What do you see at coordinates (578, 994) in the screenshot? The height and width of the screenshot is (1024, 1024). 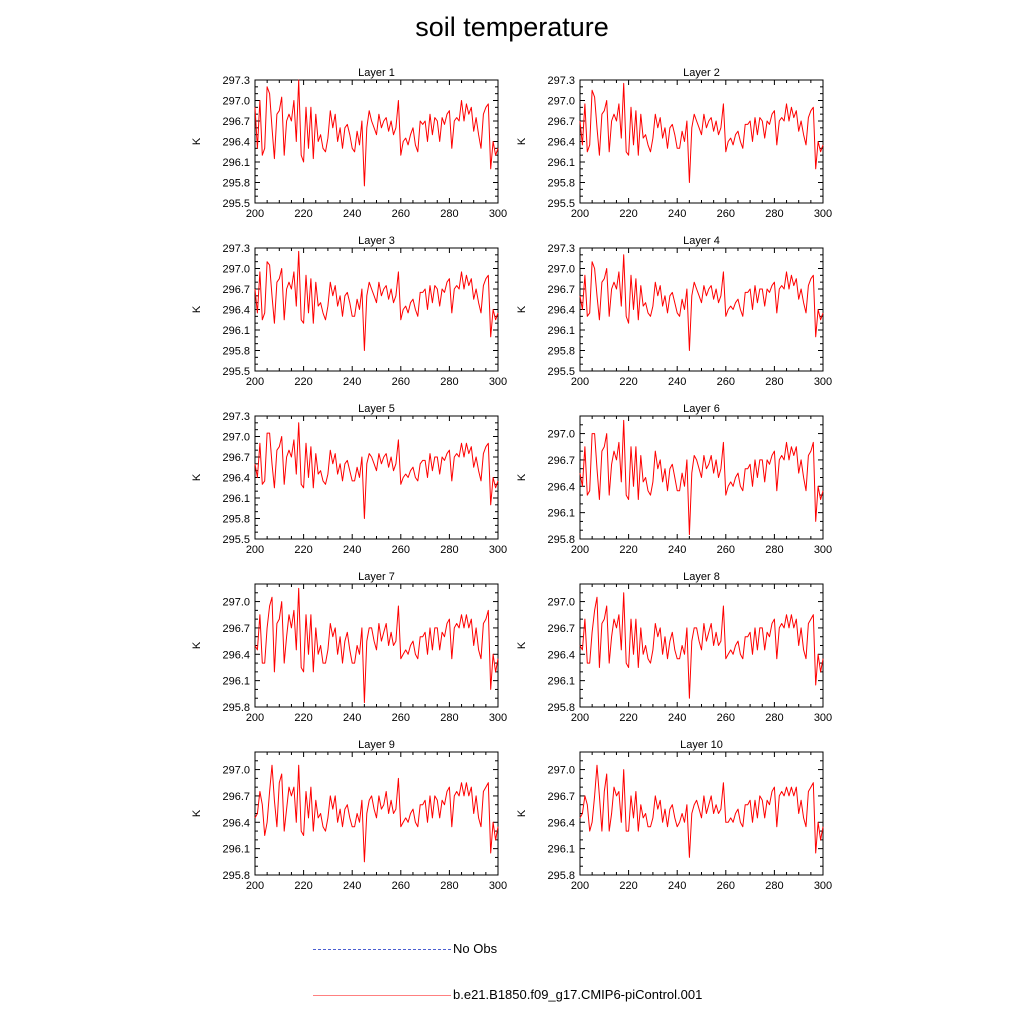 I see `legend-label-model: b.e21.B1850.f09_g17.CMIP6-piControl.001` at bounding box center [578, 994].